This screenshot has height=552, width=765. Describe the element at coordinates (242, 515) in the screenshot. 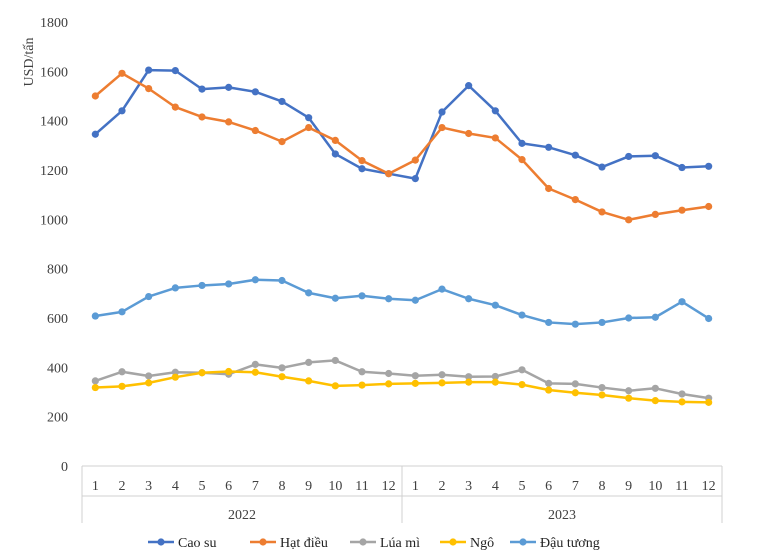

I see `year-label: 2022` at that location.